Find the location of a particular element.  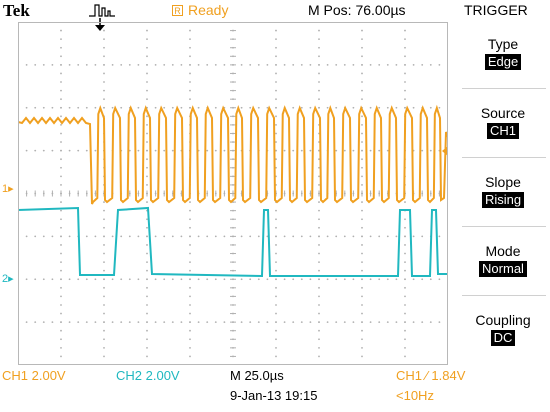

menu-coupling: Coupling DC is located at coordinates (503, 329).